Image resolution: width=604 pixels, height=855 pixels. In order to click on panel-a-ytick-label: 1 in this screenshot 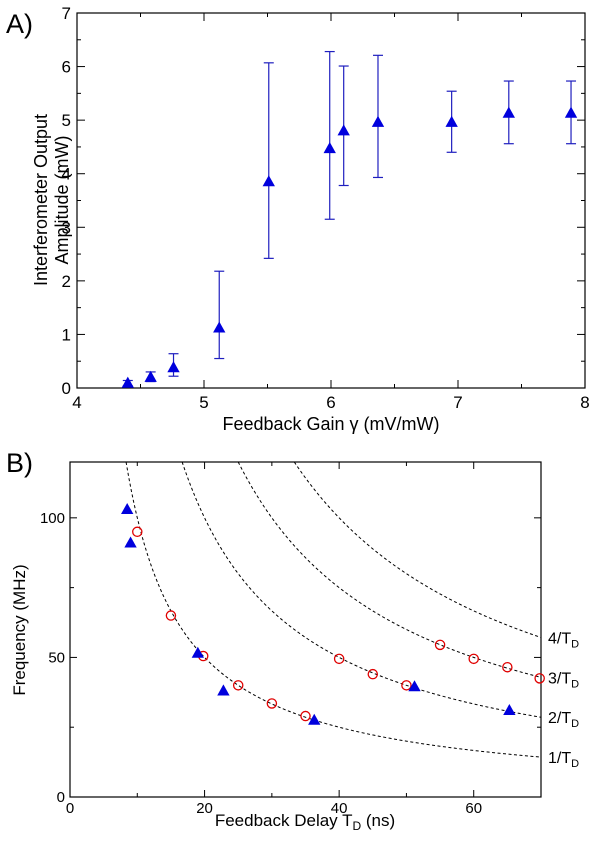, I will do `click(66, 334)`.